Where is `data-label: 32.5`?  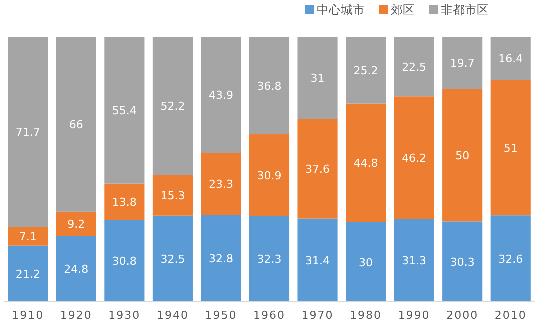
data-label: 32.5 is located at coordinates (173, 259).